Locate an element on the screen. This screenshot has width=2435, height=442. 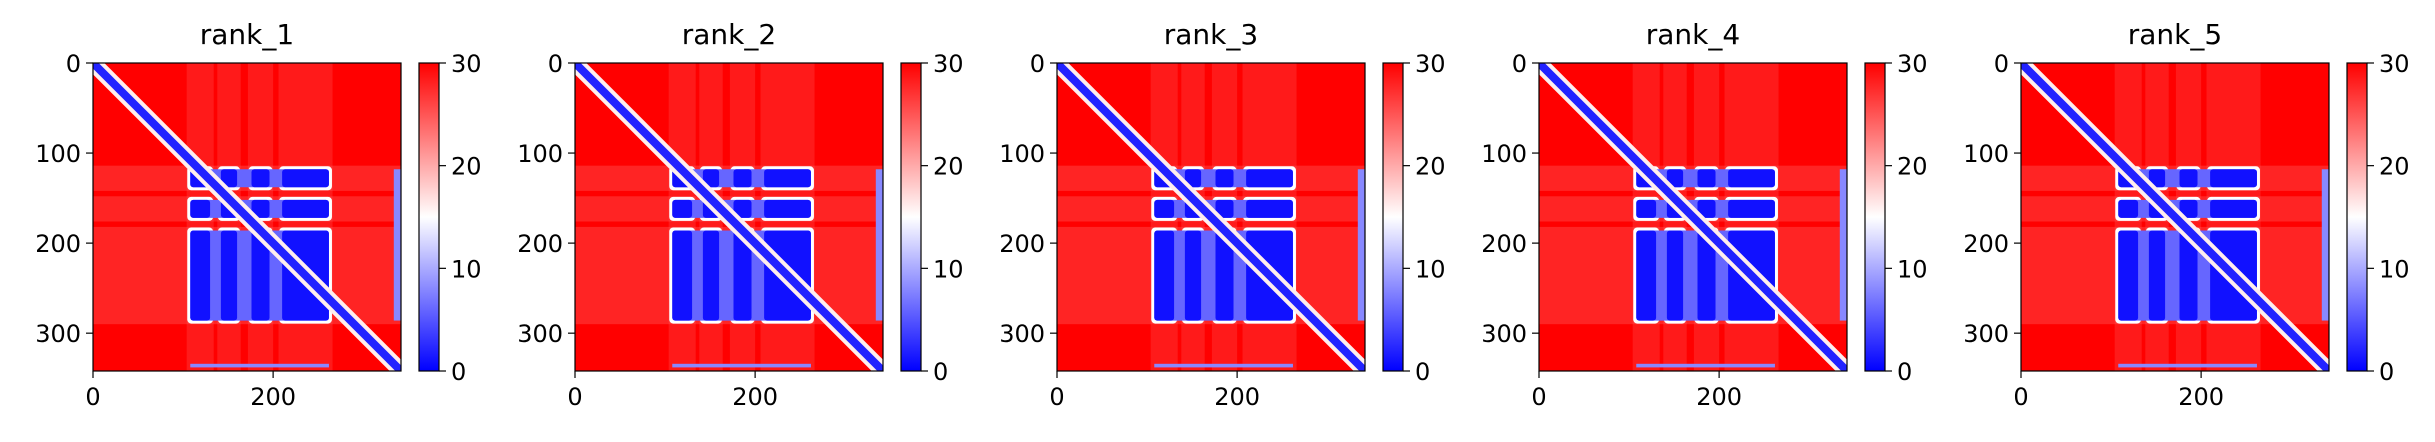
colorbar-tick-label: 30 is located at coordinates (2394, 64).